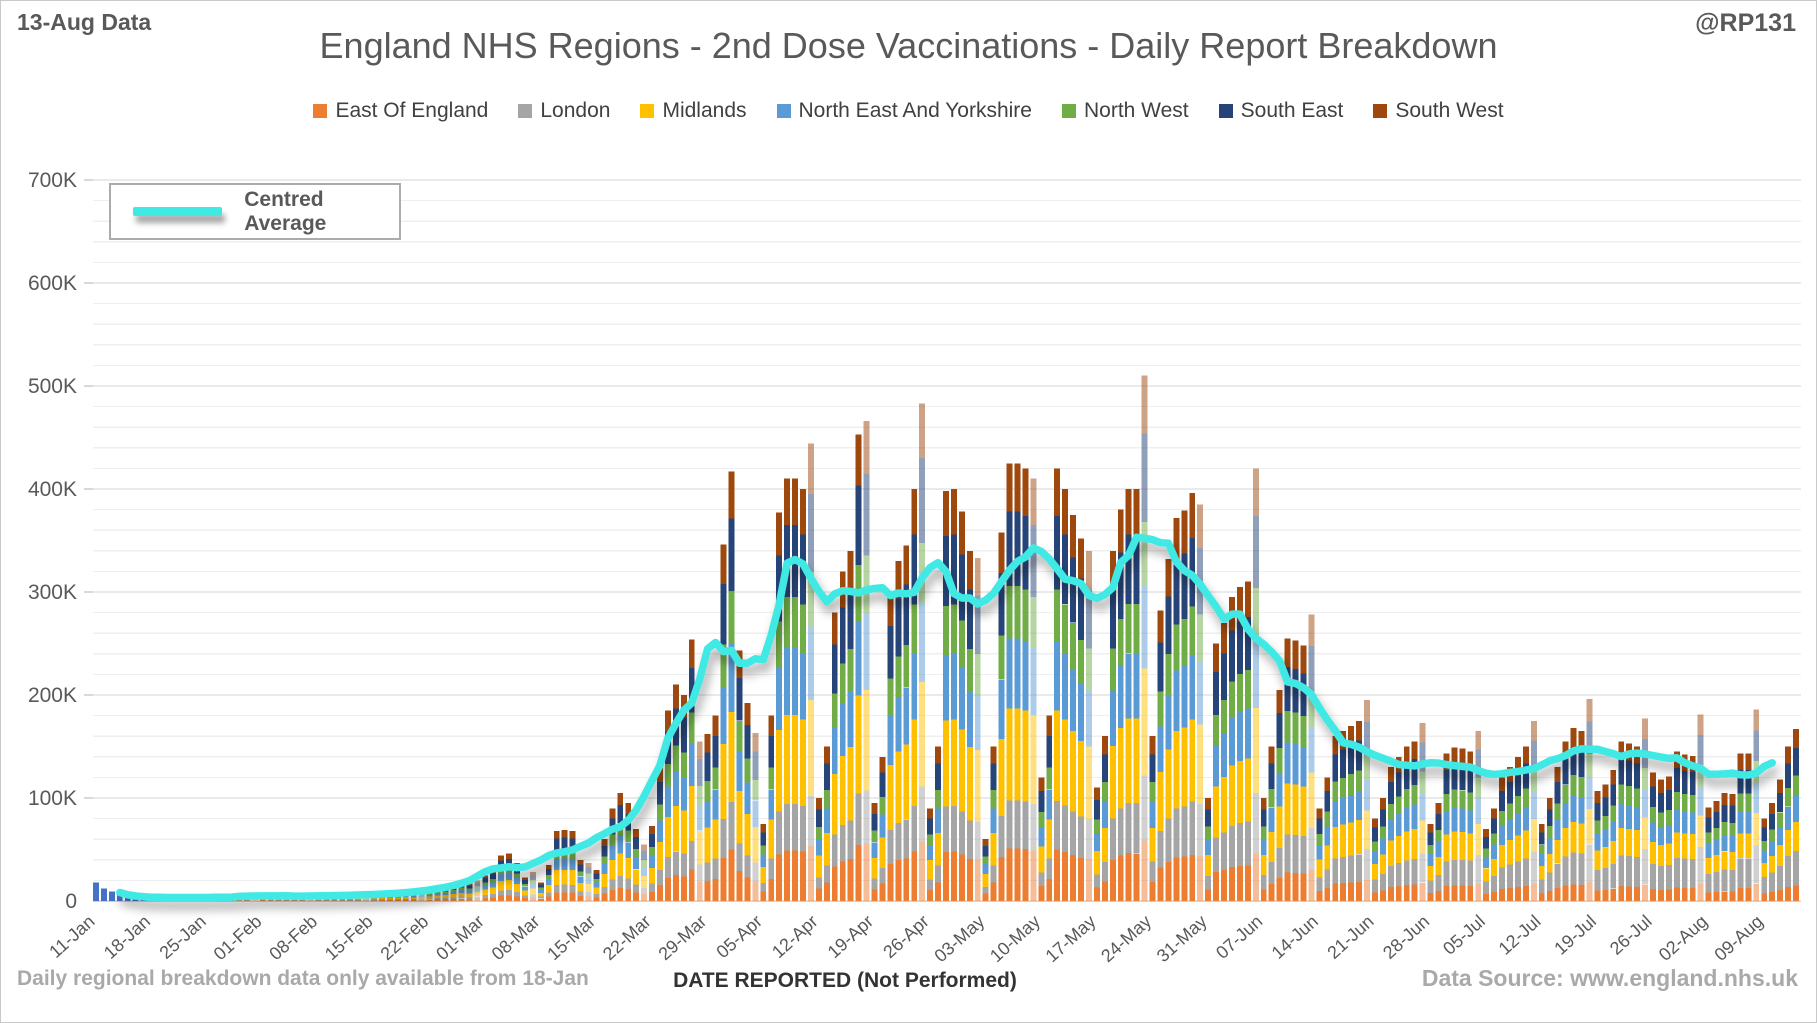  I want to click on x-tick-label: 12-Jul, so click(1520, 935).